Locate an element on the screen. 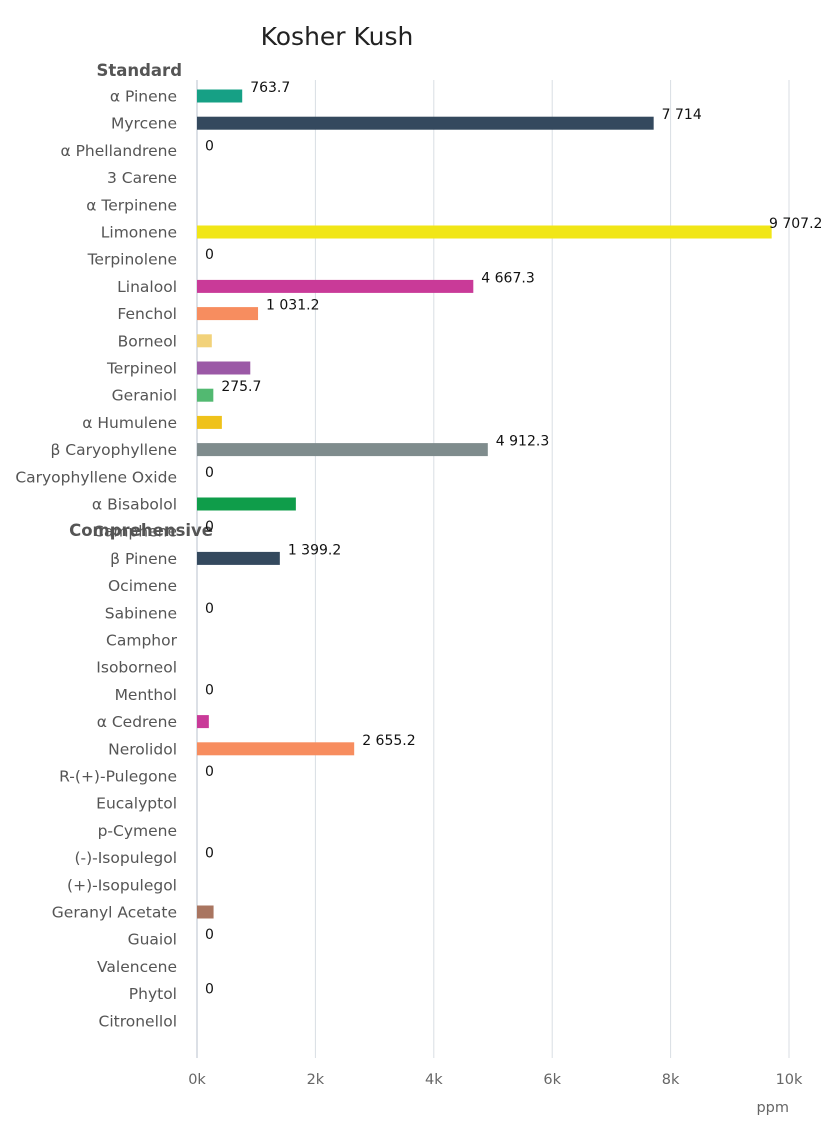  category-label: Camphene is located at coordinates (135, 532).